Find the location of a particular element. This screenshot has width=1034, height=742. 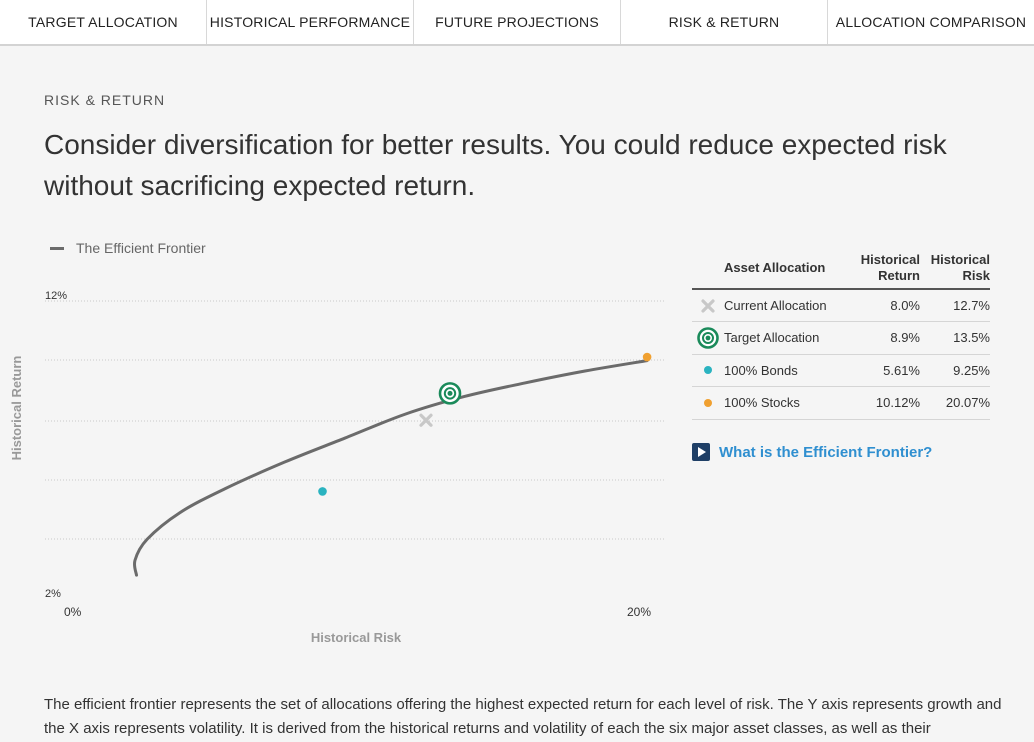

row-label: 100% Bonds is located at coordinates (761, 370).